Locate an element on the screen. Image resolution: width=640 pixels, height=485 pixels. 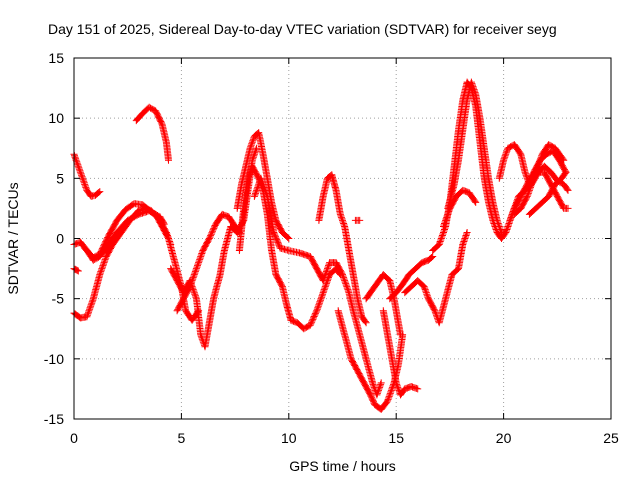
y-tick-label: 5 is located at coordinates (60, 178).